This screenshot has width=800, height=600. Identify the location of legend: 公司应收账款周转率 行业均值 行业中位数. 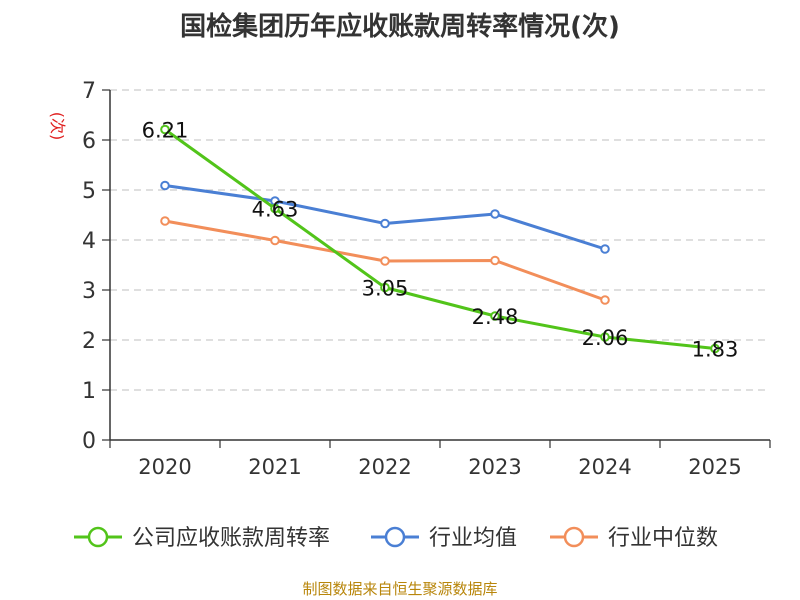
(396, 538).